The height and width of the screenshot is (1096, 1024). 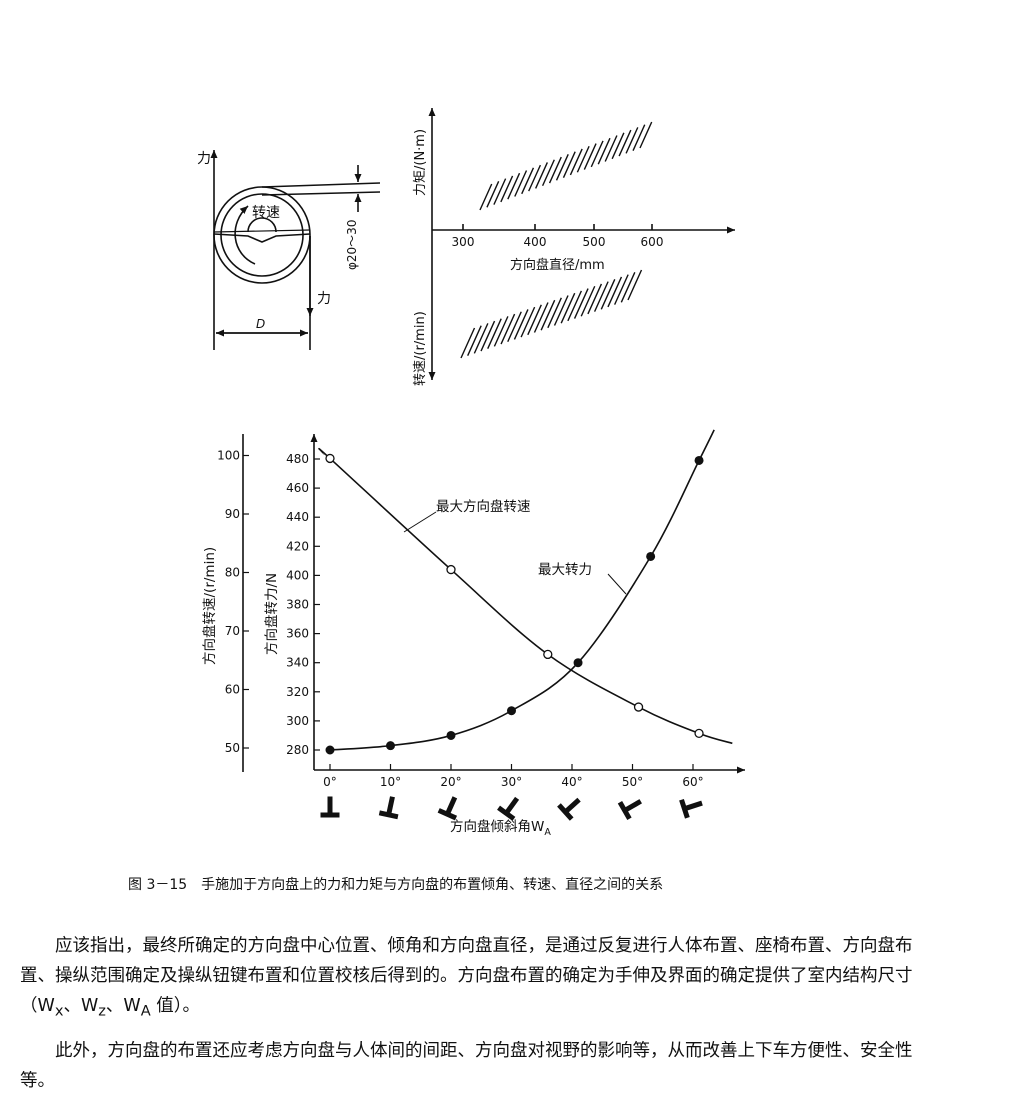 What do you see at coordinates (232, 573) in the screenshot?
I see `speed-tick-label: 80` at bounding box center [232, 573].